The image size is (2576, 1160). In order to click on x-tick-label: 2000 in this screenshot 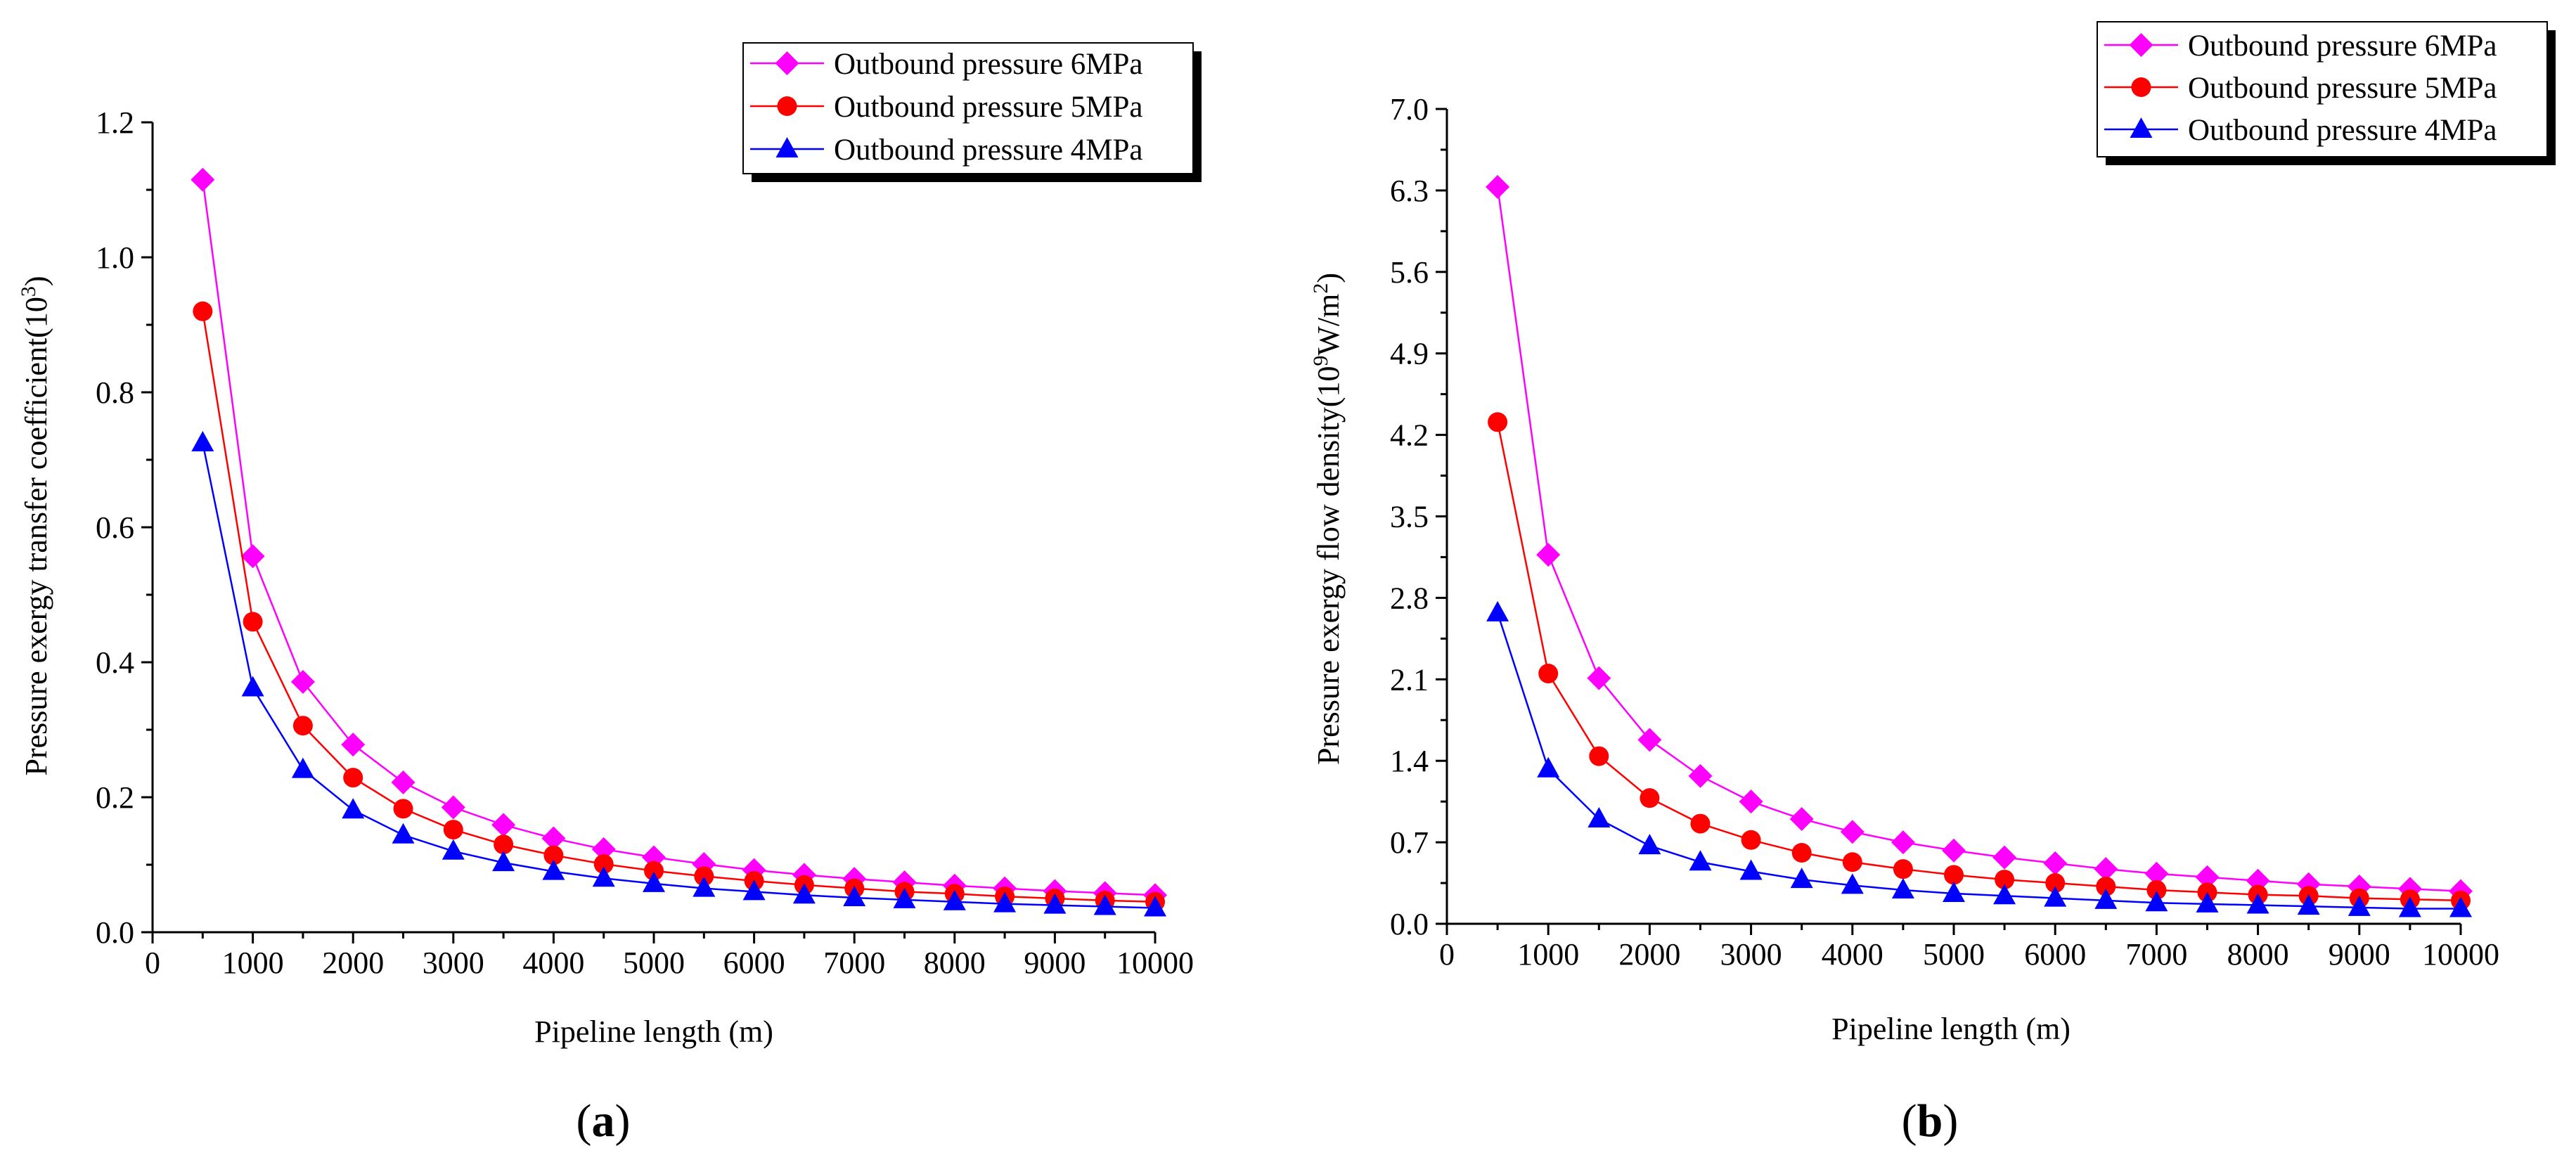, I will do `click(353, 963)`.